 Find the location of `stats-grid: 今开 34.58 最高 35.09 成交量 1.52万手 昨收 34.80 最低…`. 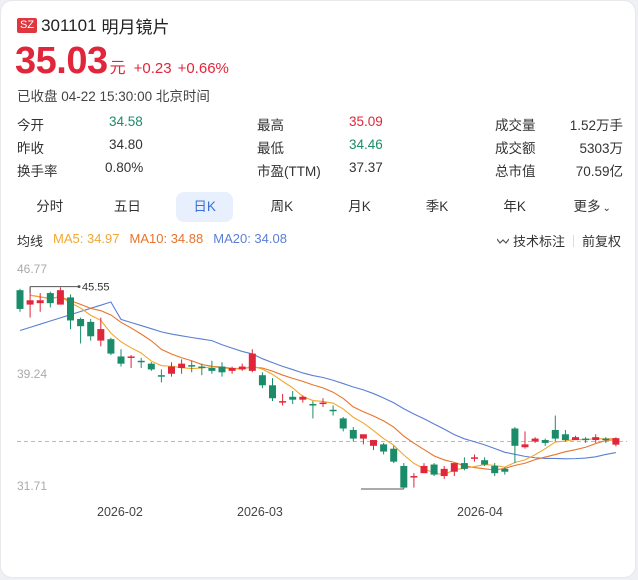

stats-grid: 今开 34.58 最高 35.09 成交量 1.52万手 昨收 34.80 最低… is located at coordinates (322, 148).